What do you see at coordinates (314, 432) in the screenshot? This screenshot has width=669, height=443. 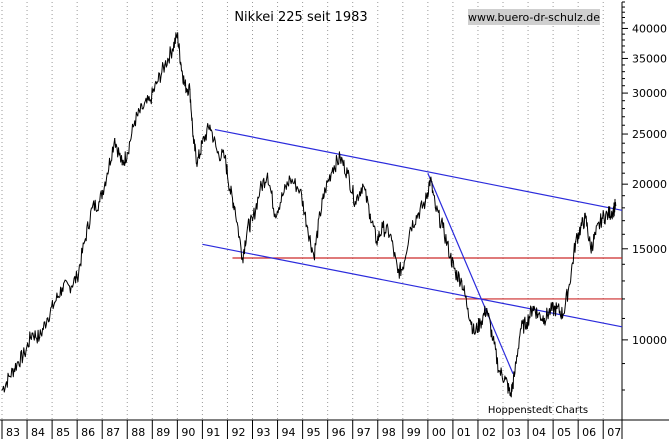 I see `x-tick-label-95: 95` at bounding box center [314, 432].